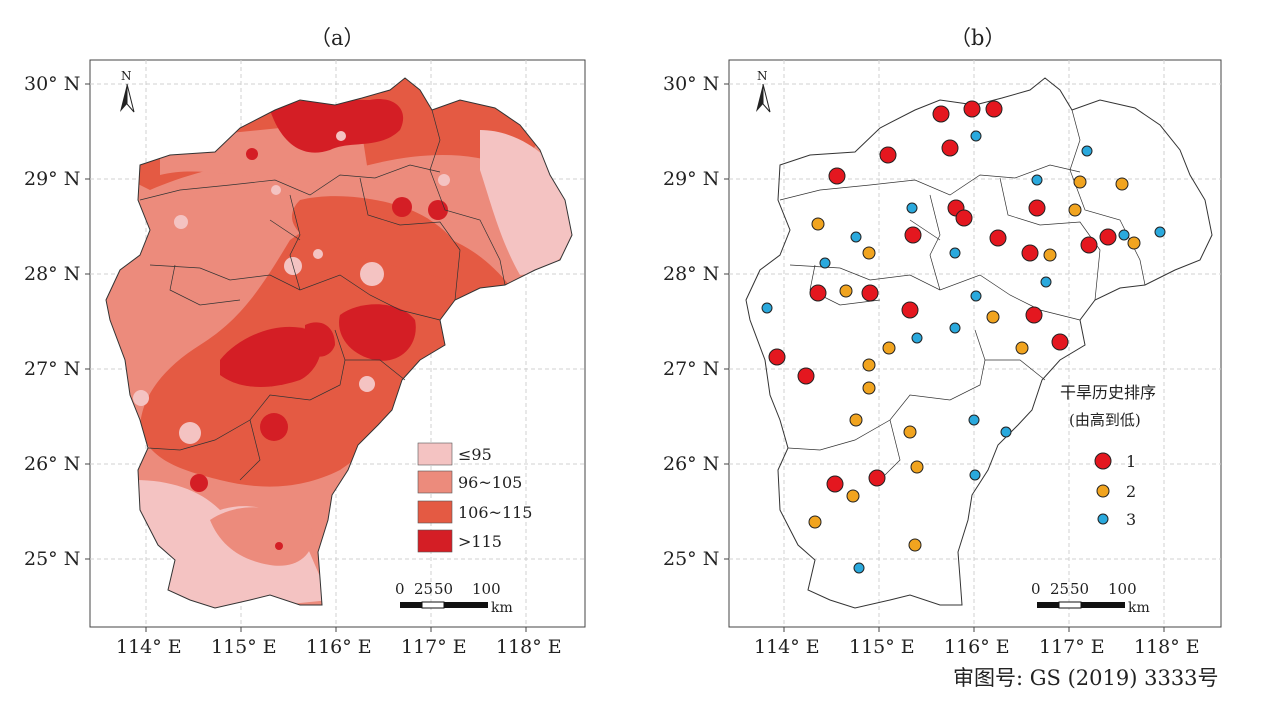 The width and height of the screenshot is (1263, 701). Describe the element at coordinates (1131, 461) in the screenshot. I see `legend-label: 1` at that location.